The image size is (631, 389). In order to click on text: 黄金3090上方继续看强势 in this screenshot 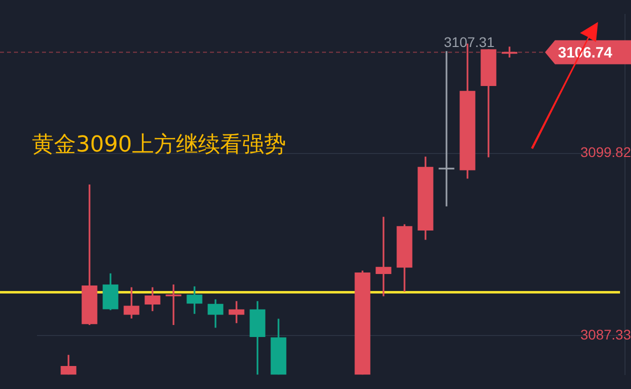, I will do `click(159, 145)`.